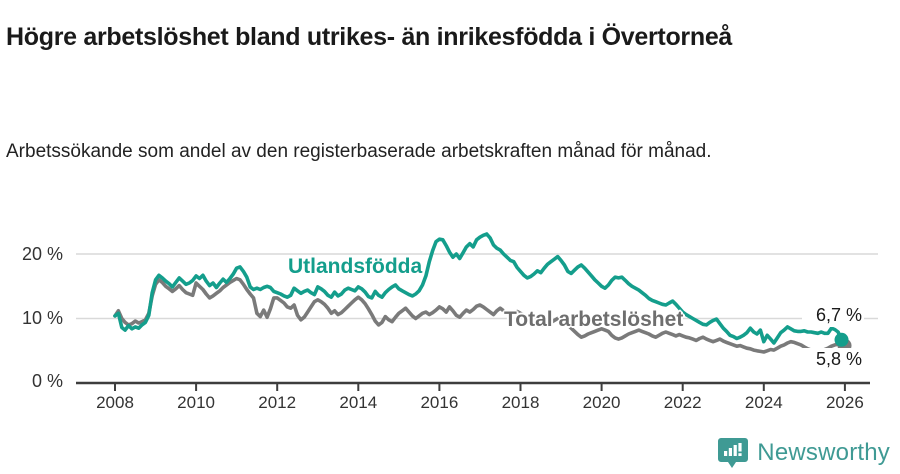 Image resolution: width=900 pixels, height=474 pixels. I want to click on series-label-total: Total arbetslöshet, so click(594, 319).